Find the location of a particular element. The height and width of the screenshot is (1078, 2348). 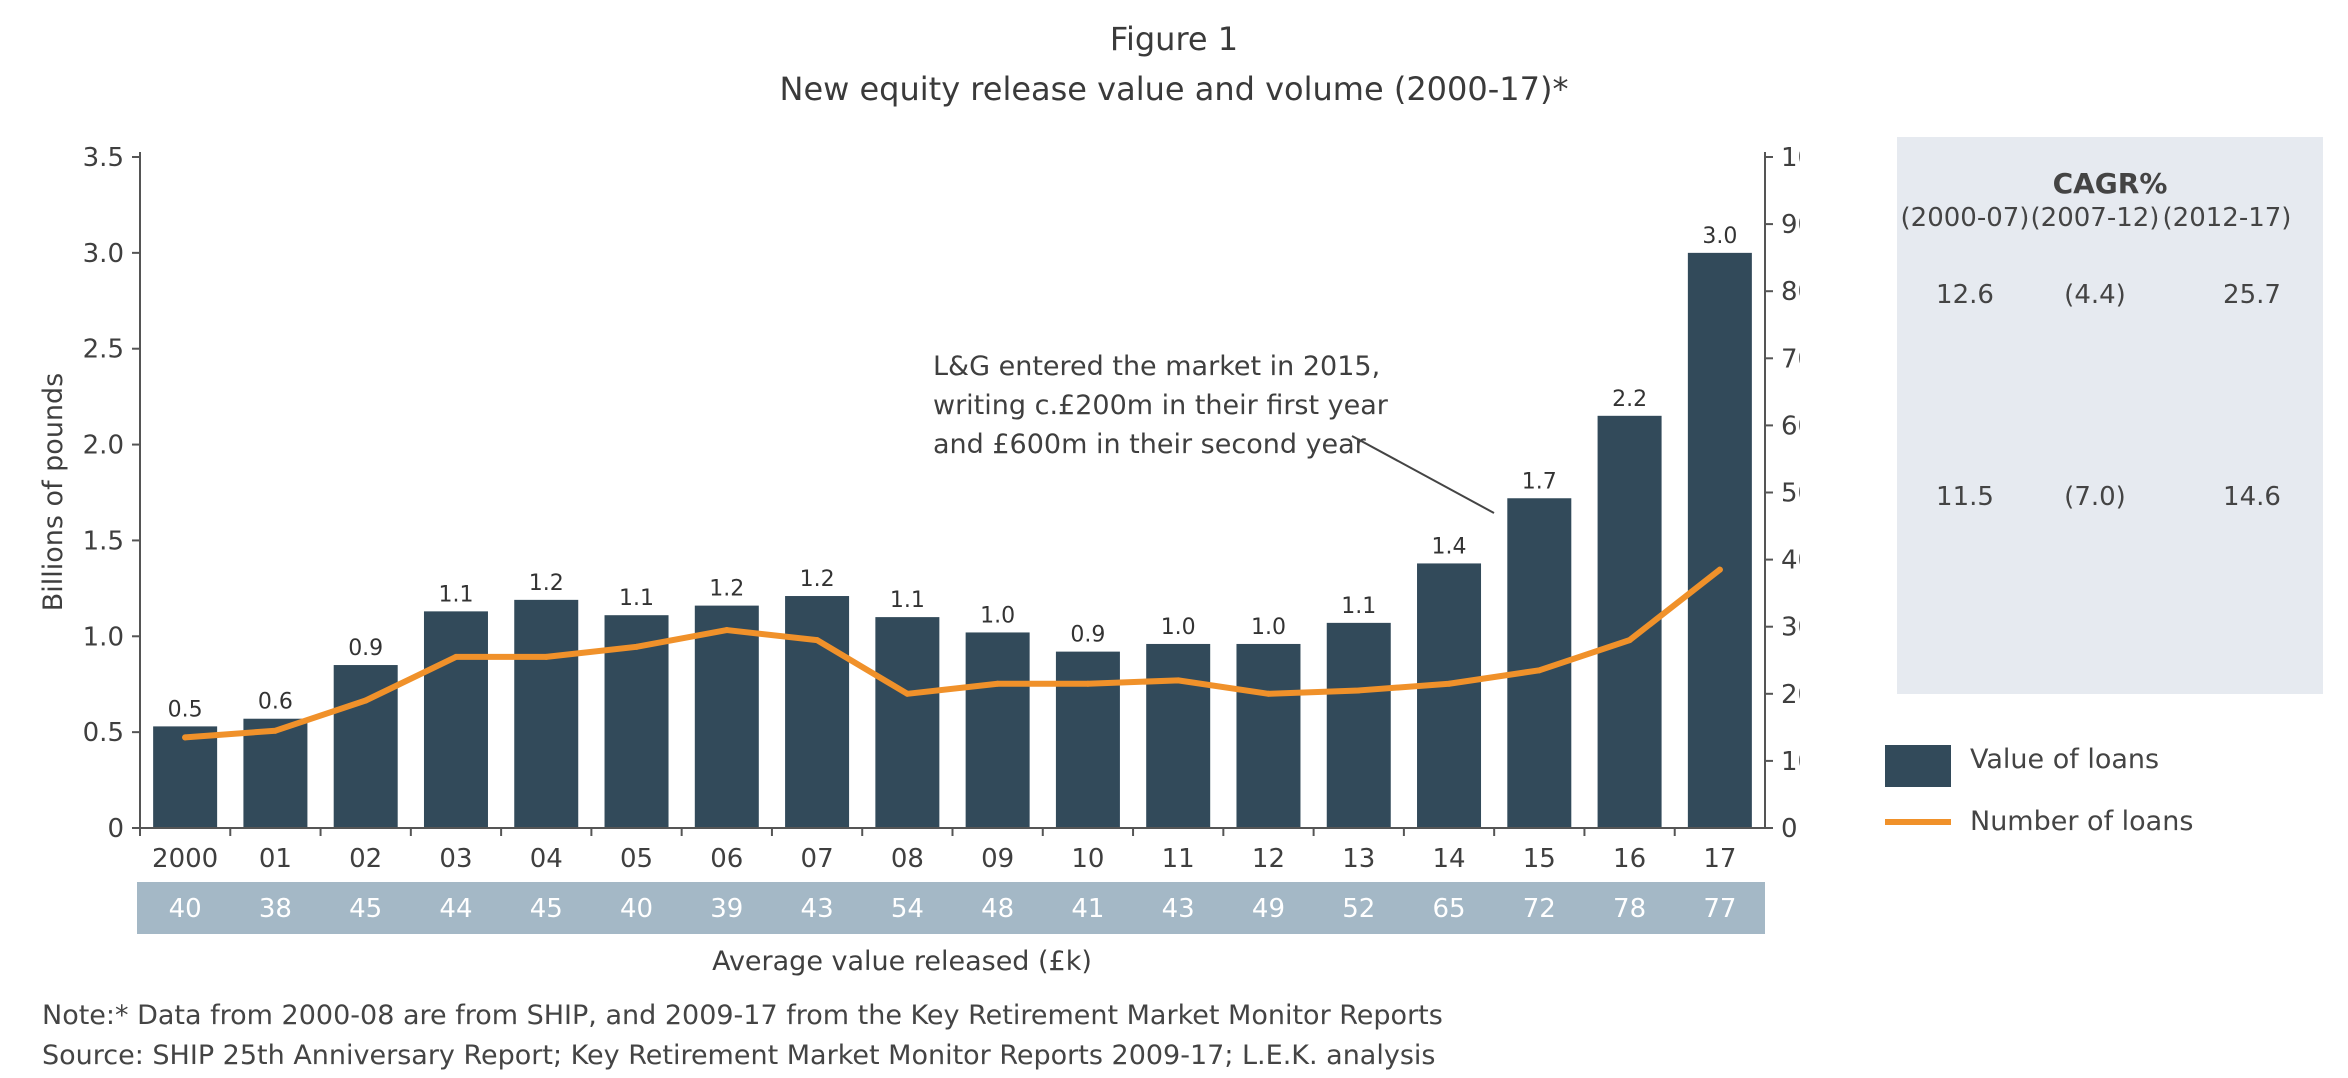

bar-label-01: 0.6 is located at coordinates (275, 702).